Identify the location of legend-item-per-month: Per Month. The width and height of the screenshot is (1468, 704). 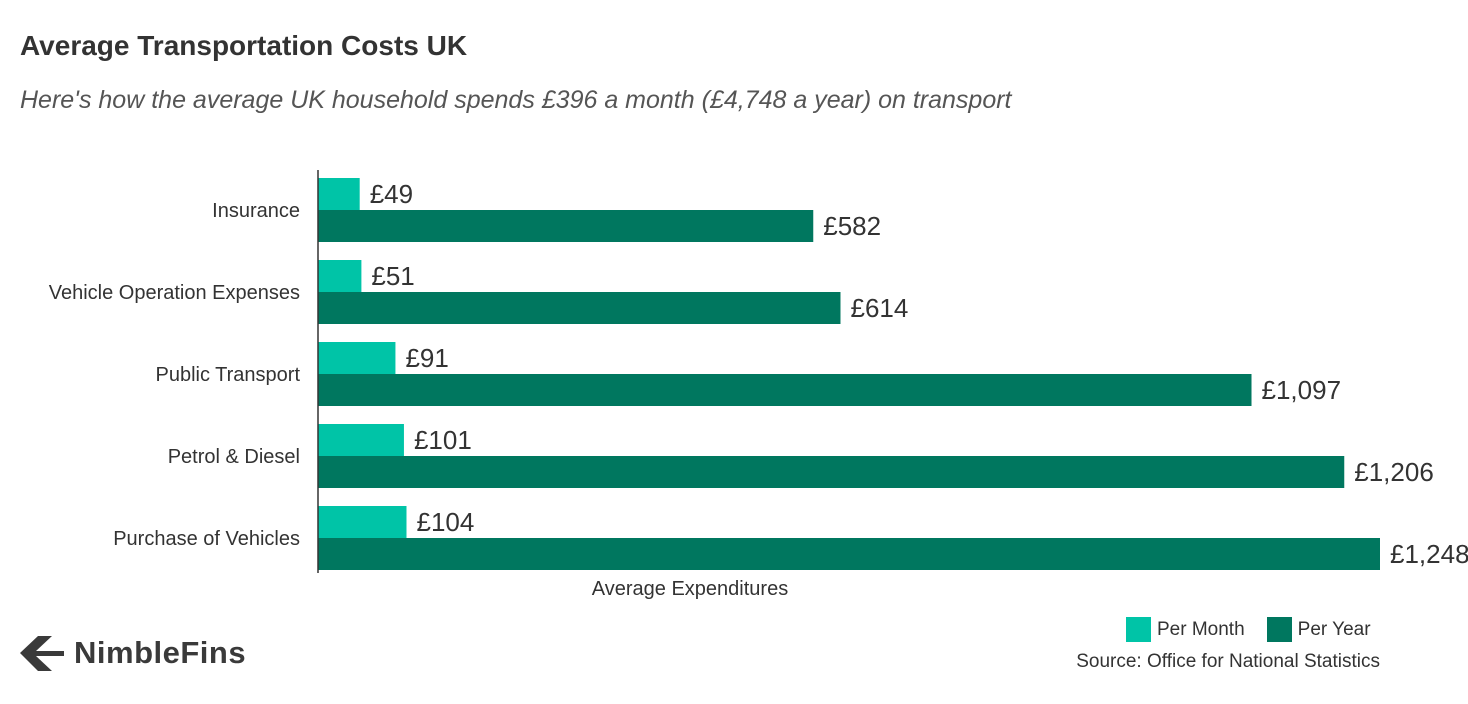
(1185, 629).